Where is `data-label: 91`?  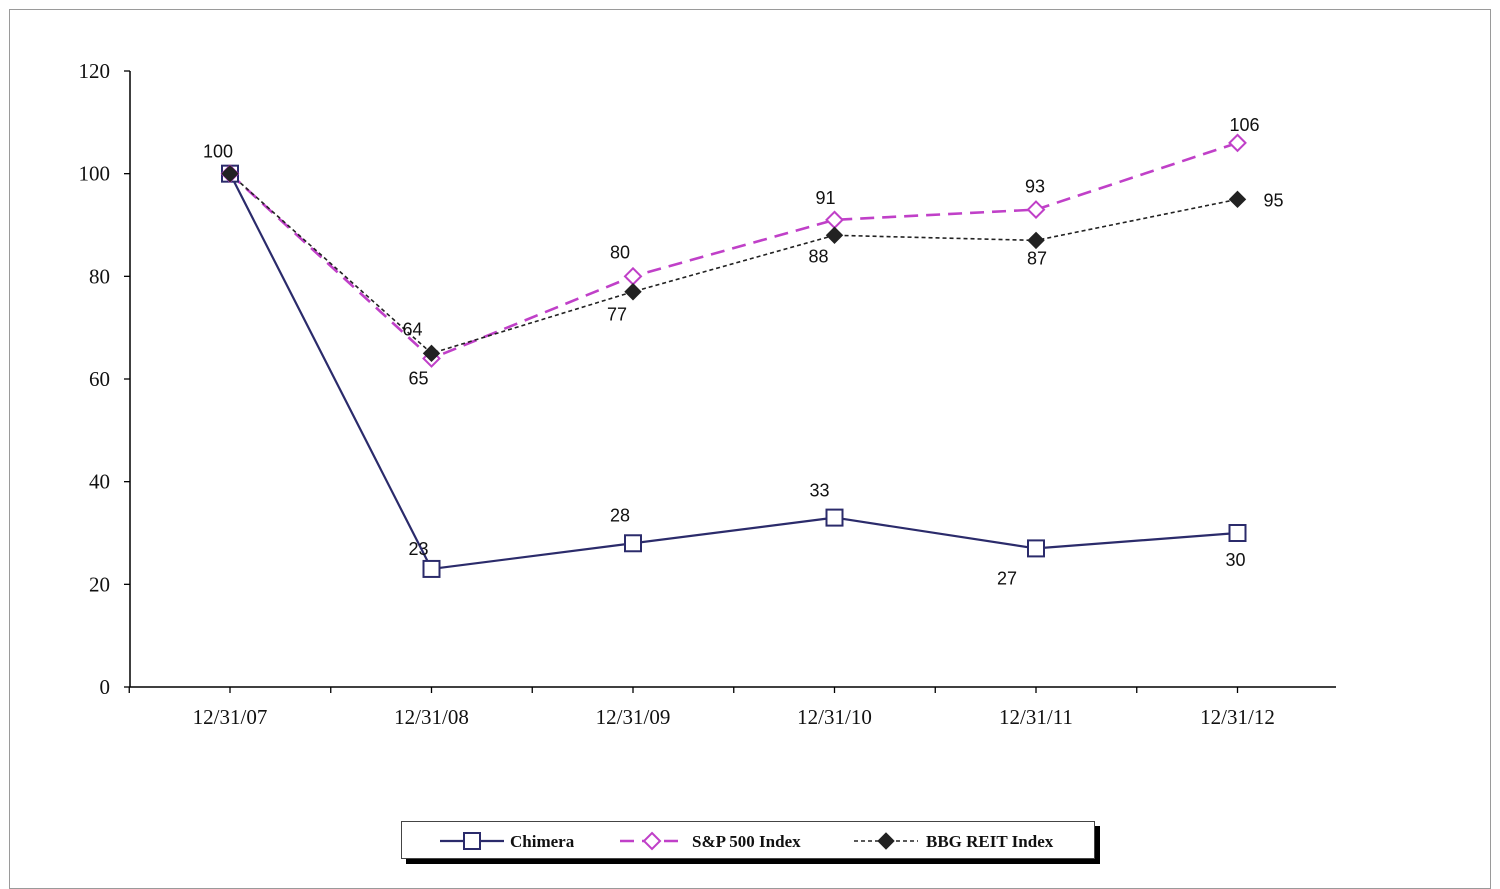
data-label: 91 is located at coordinates (825, 198).